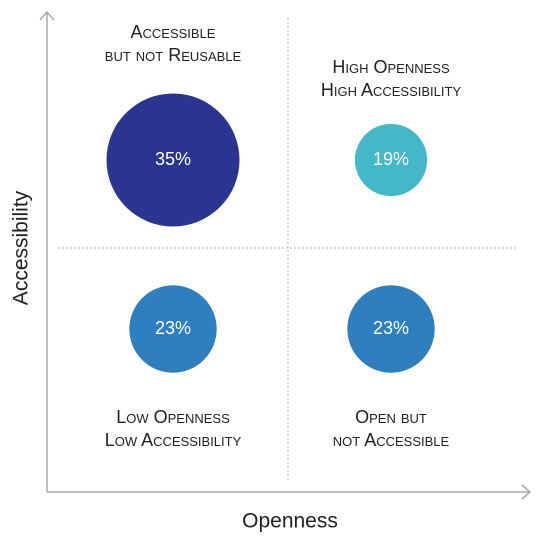 This screenshot has height=544, width=540. What do you see at coordinates (47, 15) in the screenshot?
I see `y-axis-arrow` at bounding box center [47, 15].